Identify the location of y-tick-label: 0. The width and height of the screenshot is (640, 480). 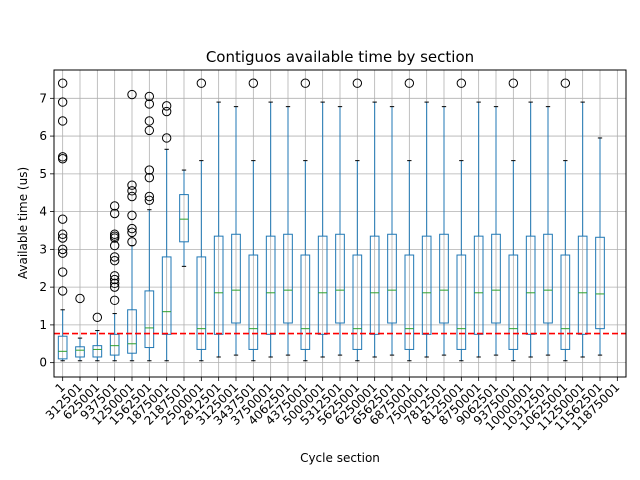
(43, 363).